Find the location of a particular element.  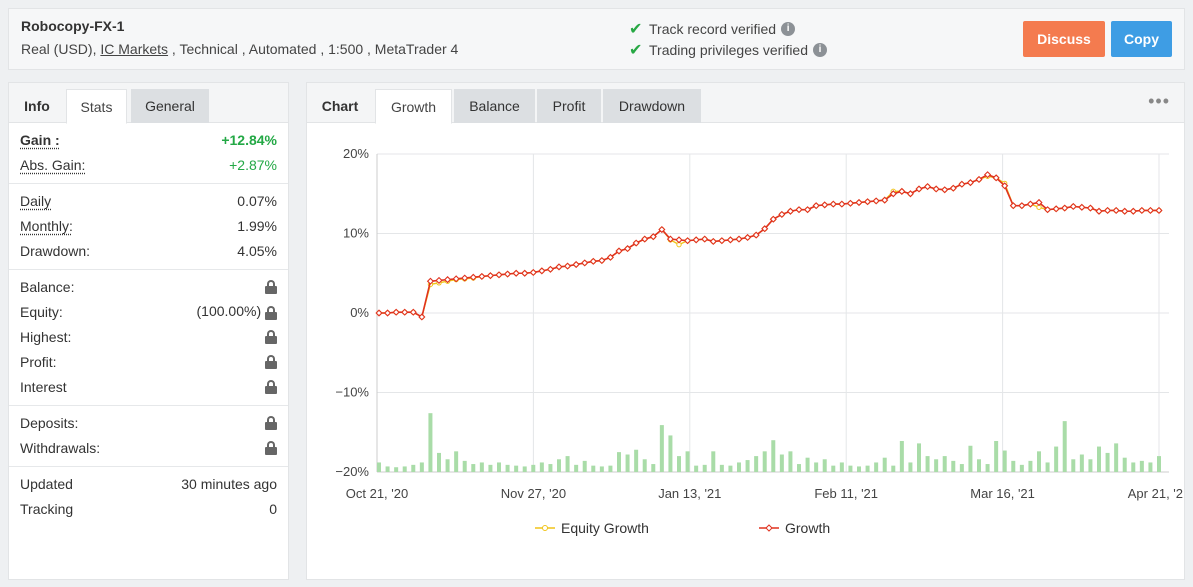

equity-value-wrap: (100.00%) is located at coordinates (237, 311).